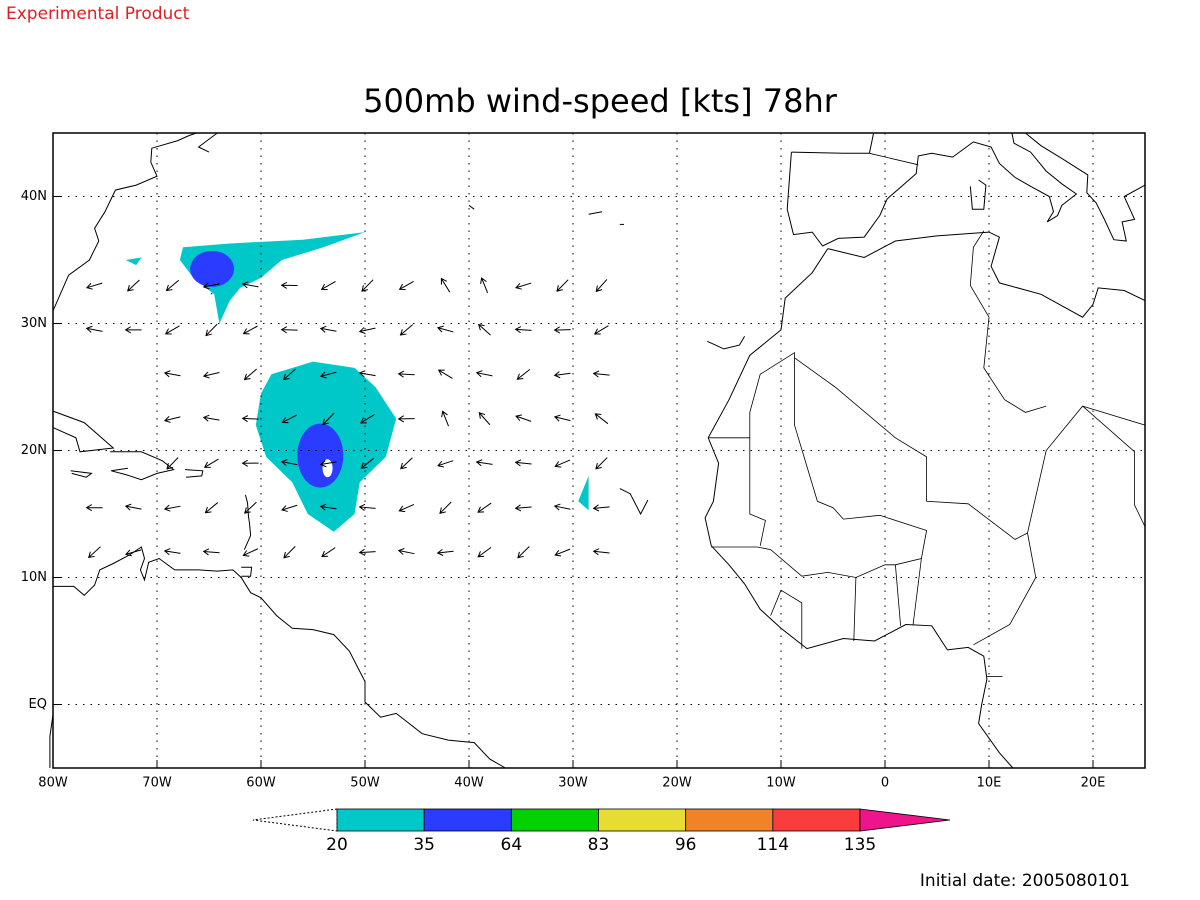 The width and height of the screenshot is (1200, 900). What do you see at coordinates (34, 577) in the screenshot?
I see `y-tick-label: 10N` at bounding box center [34, 577].